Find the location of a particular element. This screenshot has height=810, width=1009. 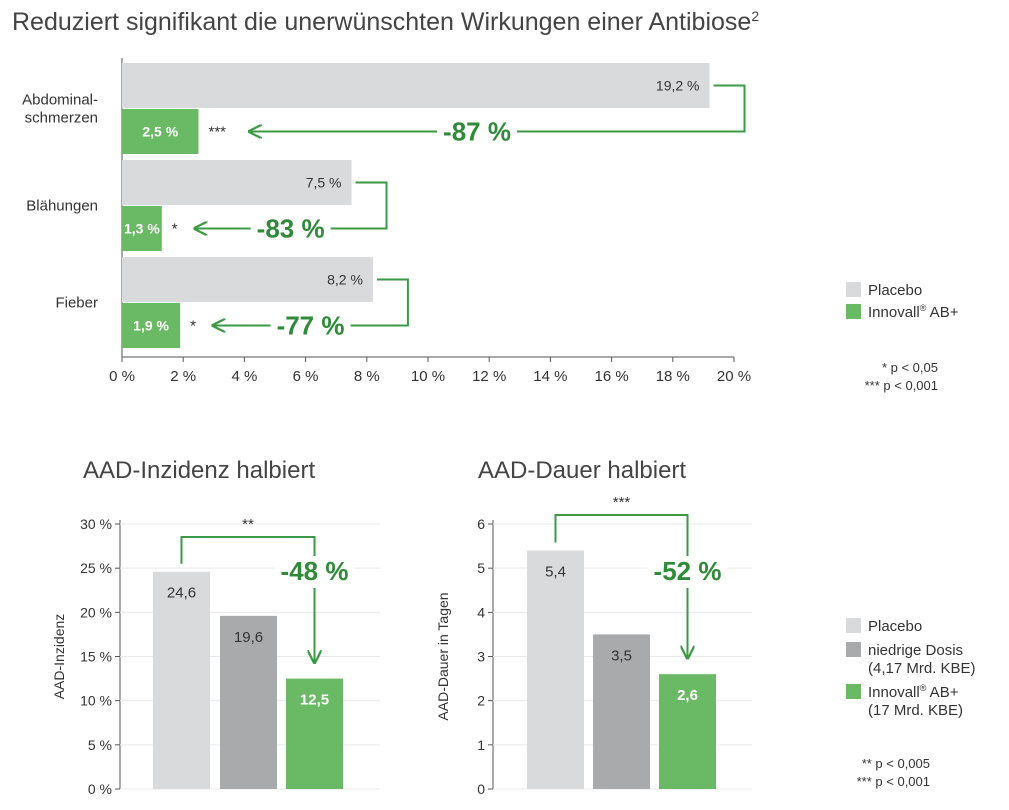

category-label: Fieber is located at coordinates (76, 303).